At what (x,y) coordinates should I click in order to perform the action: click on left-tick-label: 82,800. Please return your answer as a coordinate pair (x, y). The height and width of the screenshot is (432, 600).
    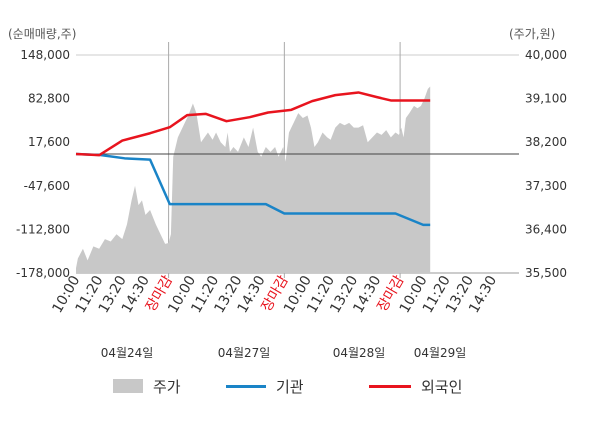
    Looking at the image, I should click on (49, 99).